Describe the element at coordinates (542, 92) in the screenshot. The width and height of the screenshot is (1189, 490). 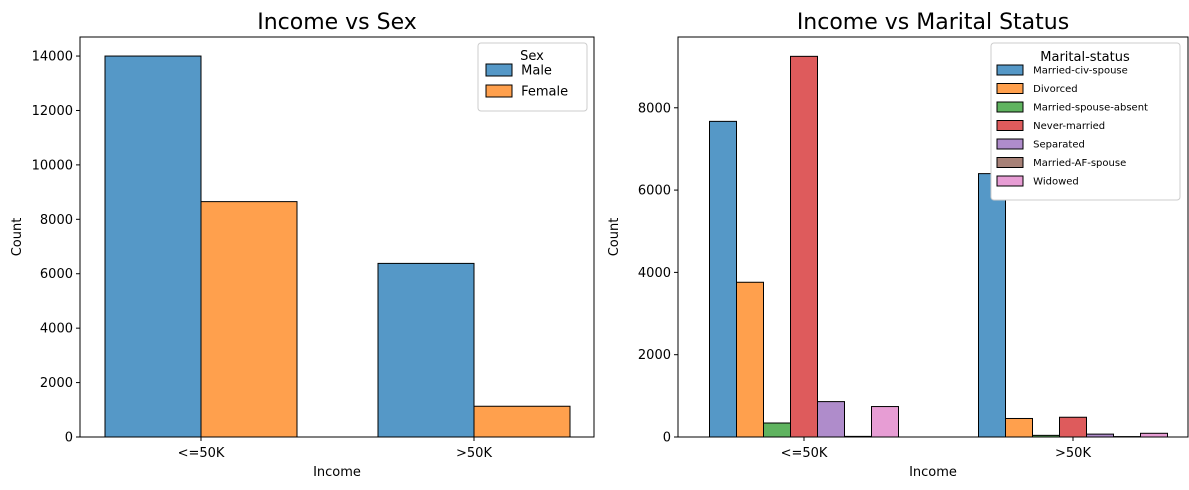
I see `legend-label: Female` at that location.